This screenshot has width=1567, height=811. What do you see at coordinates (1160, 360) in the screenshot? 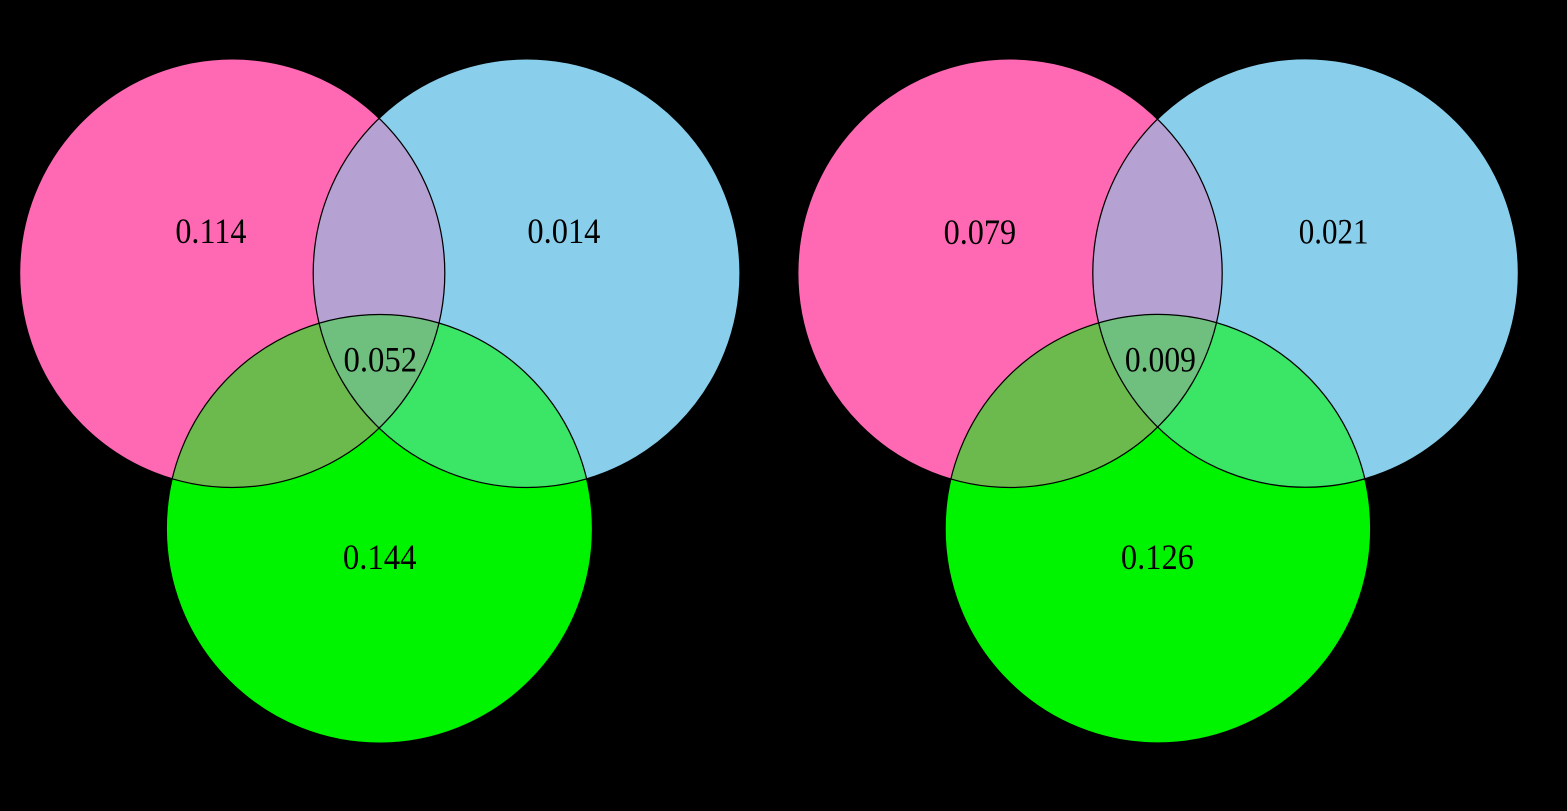
I see `svg-text: 0.009` at bounding box center [1160, 360].